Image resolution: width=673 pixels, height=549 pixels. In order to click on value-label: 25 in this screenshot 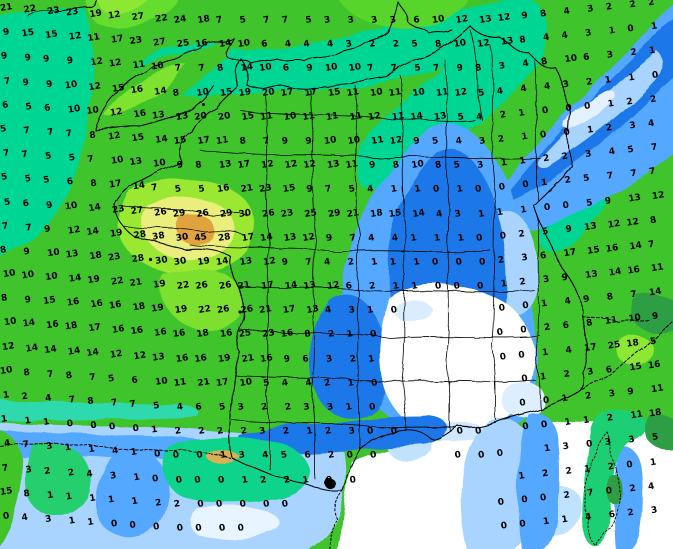, I will do `click(183, 44)`.